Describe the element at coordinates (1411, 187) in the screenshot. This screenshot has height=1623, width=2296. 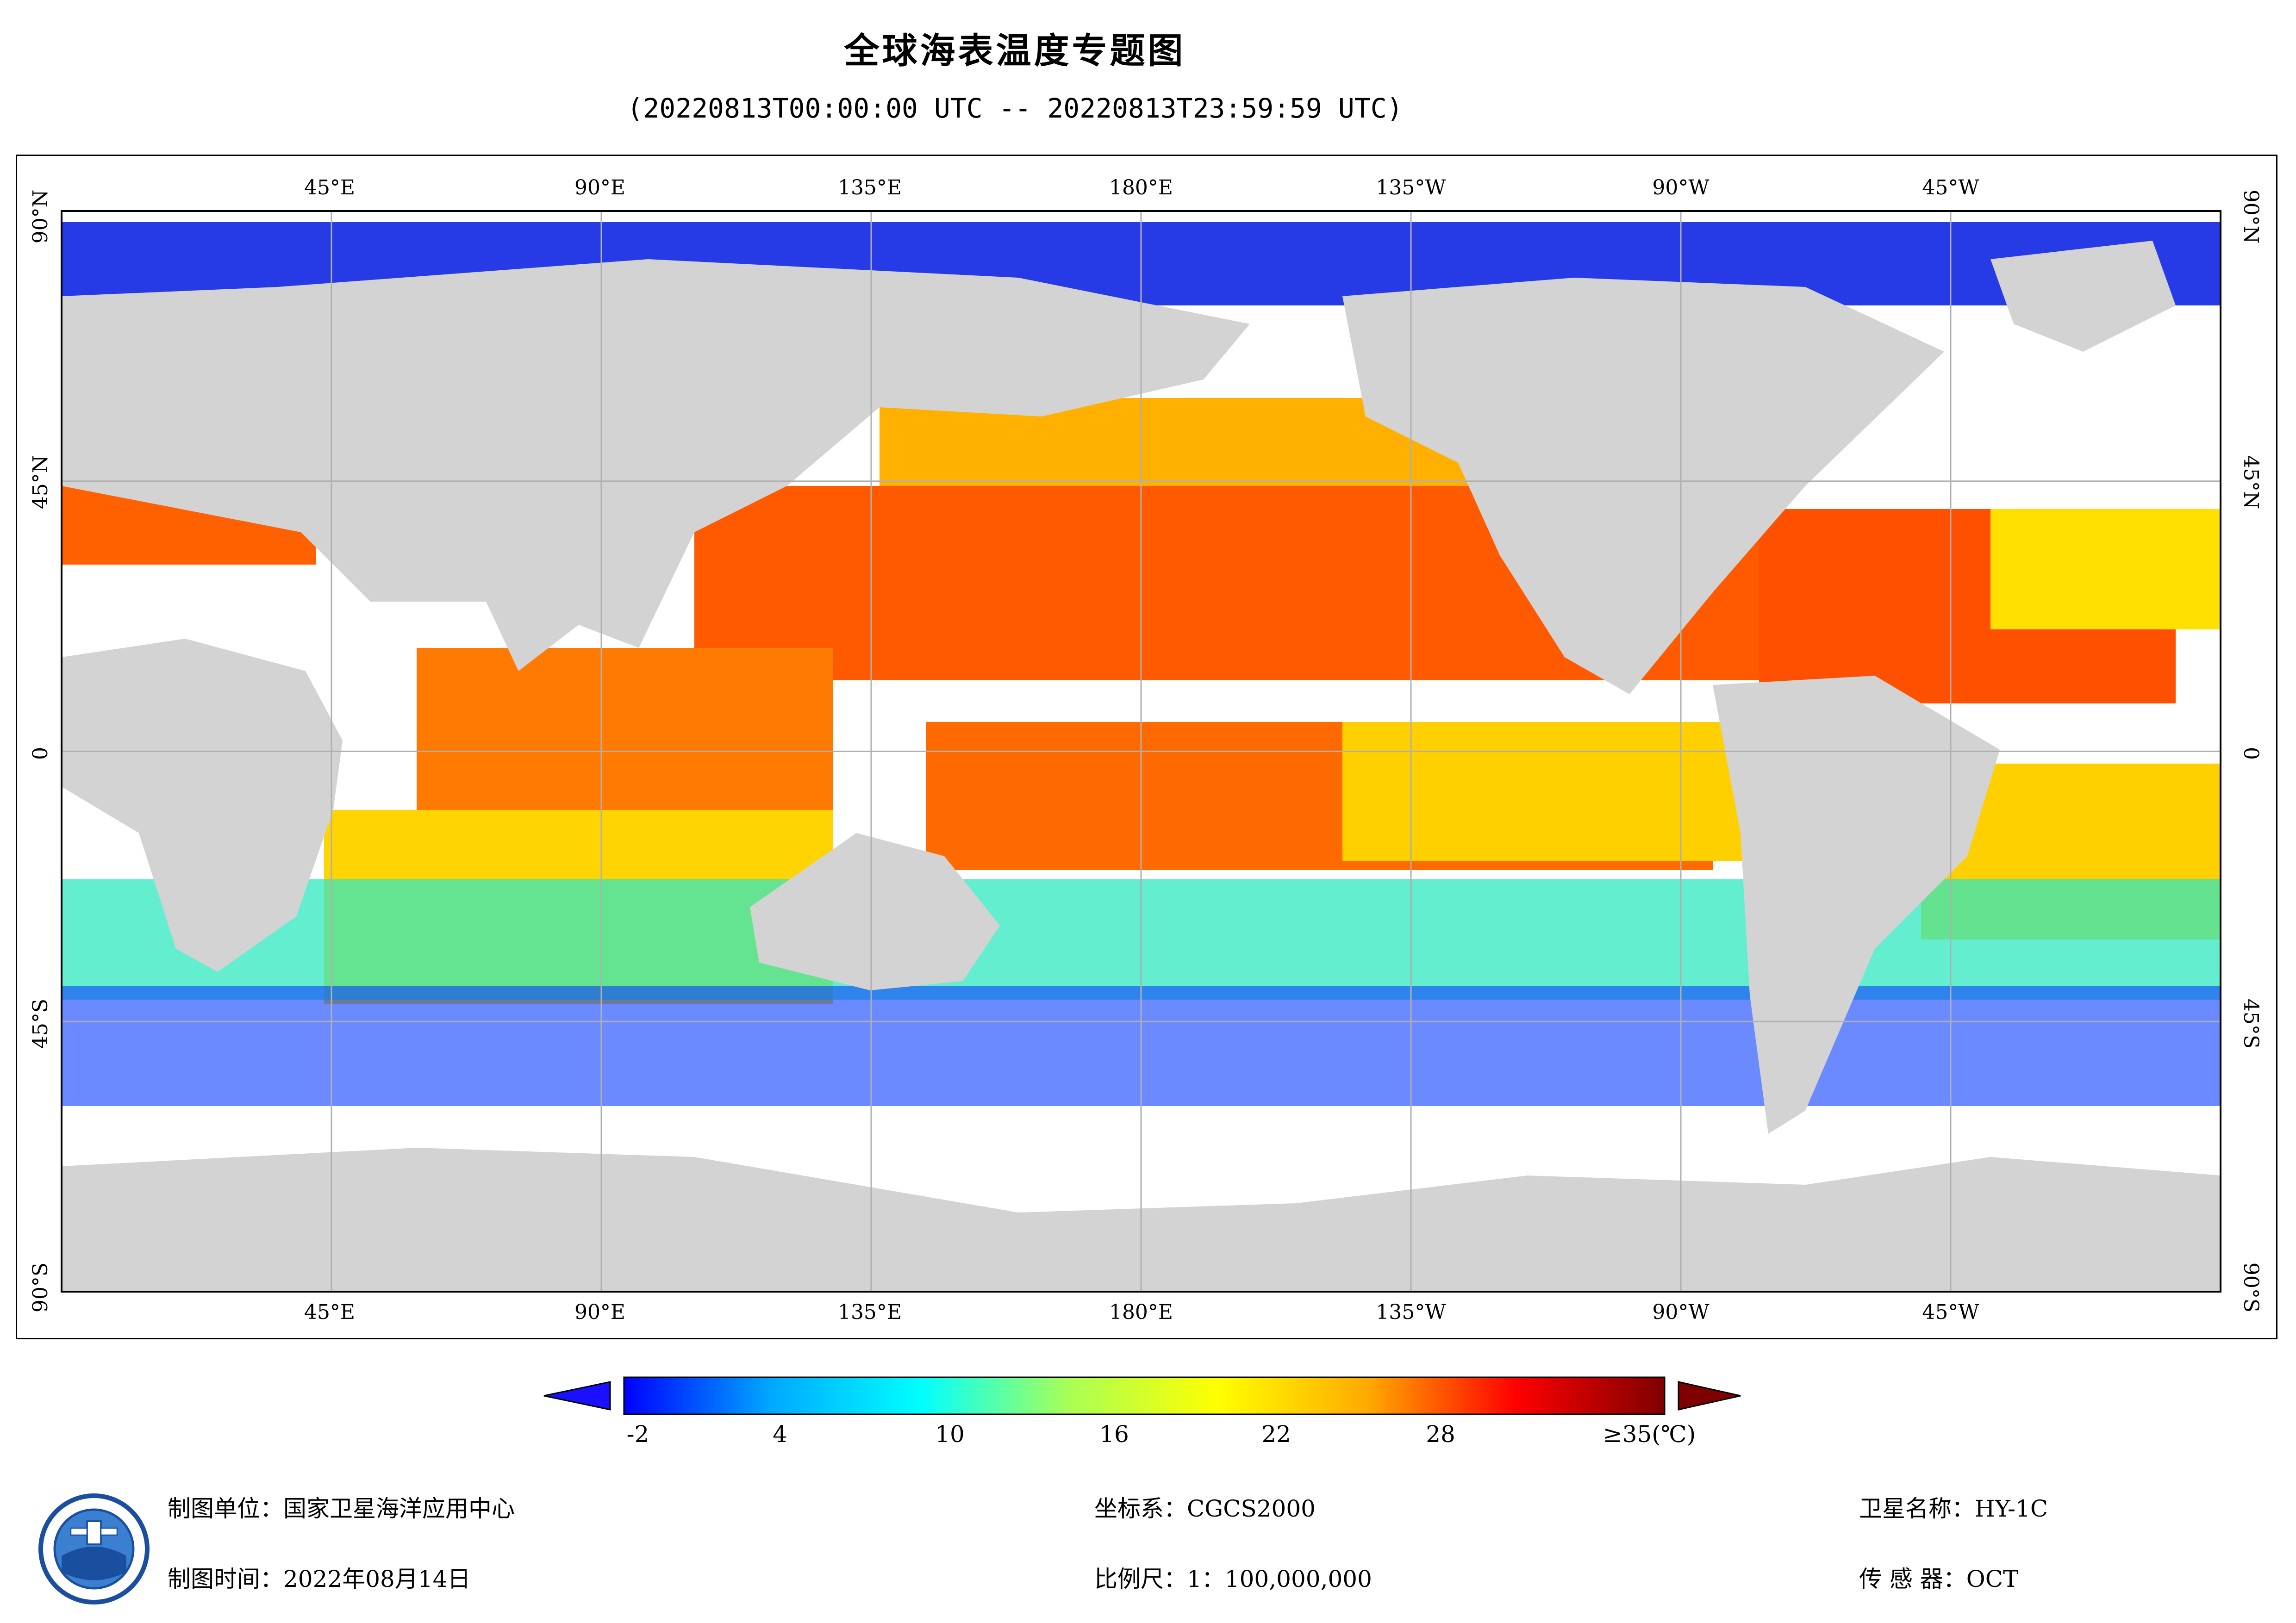
I see `lon-label-top-135w: 135°W` at that location.